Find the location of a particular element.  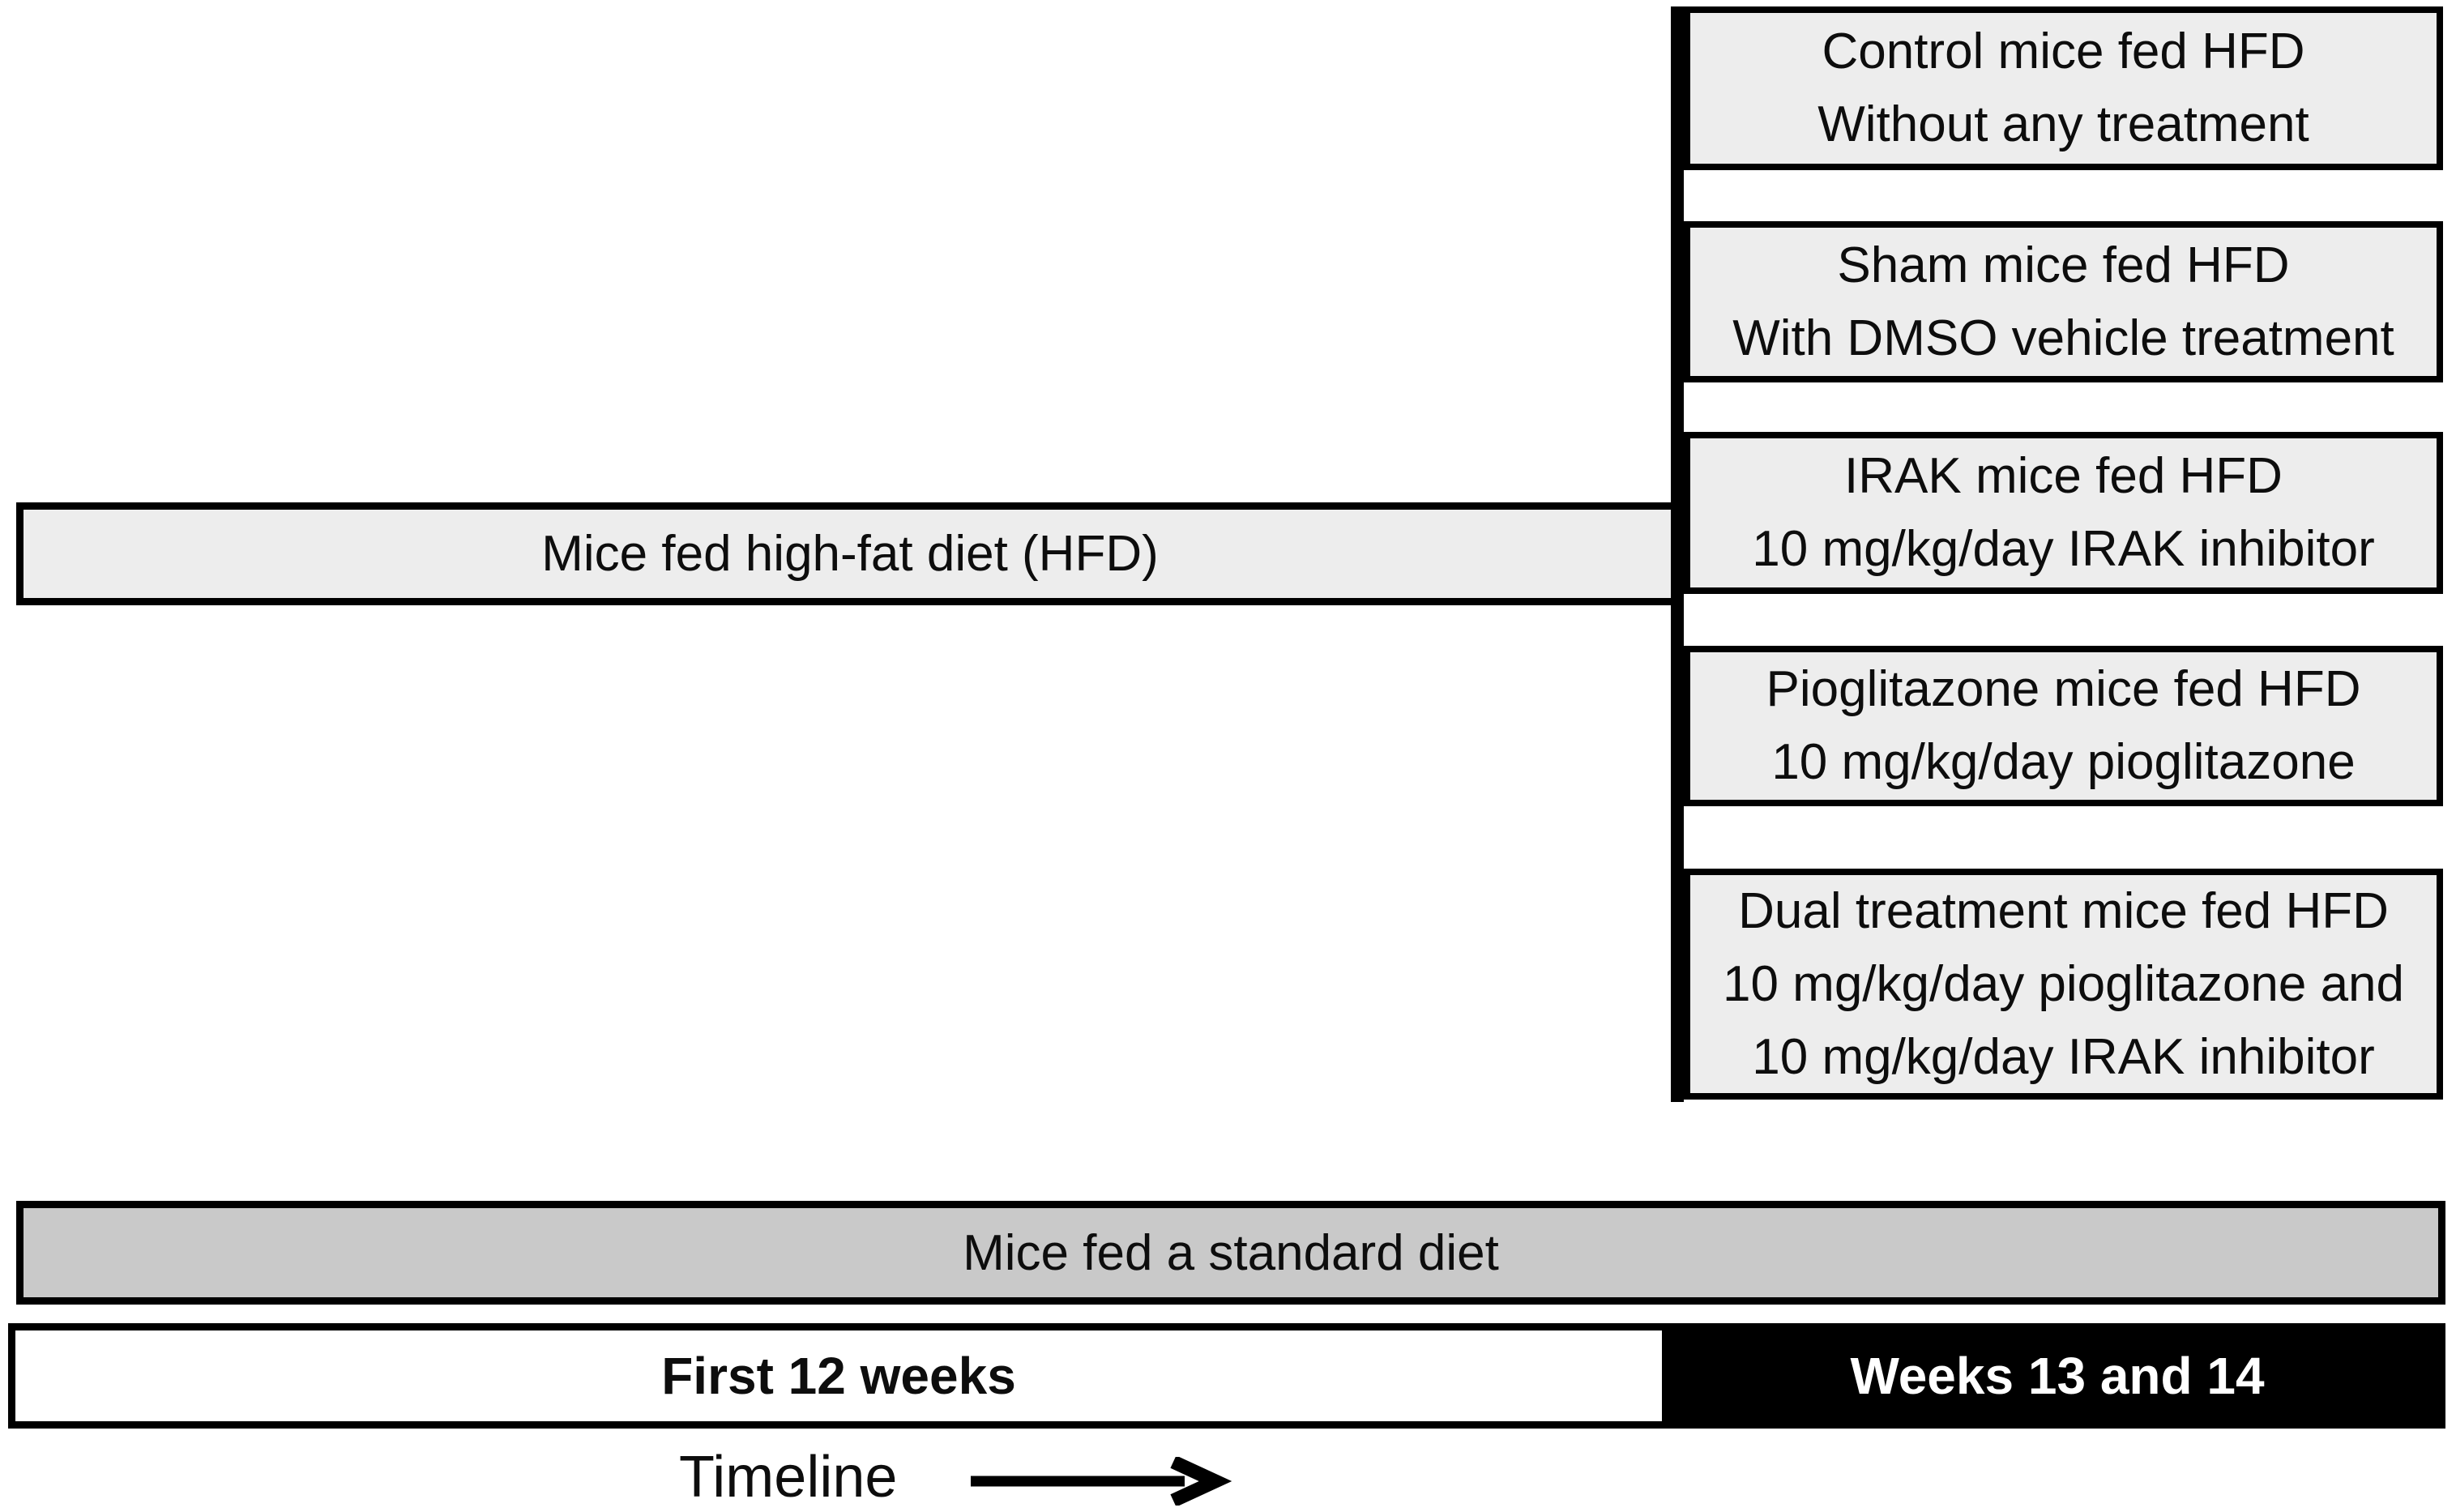

weeks-13-14-segment: Weeks 13 and 14 is located at coordinates (2057, 1376).